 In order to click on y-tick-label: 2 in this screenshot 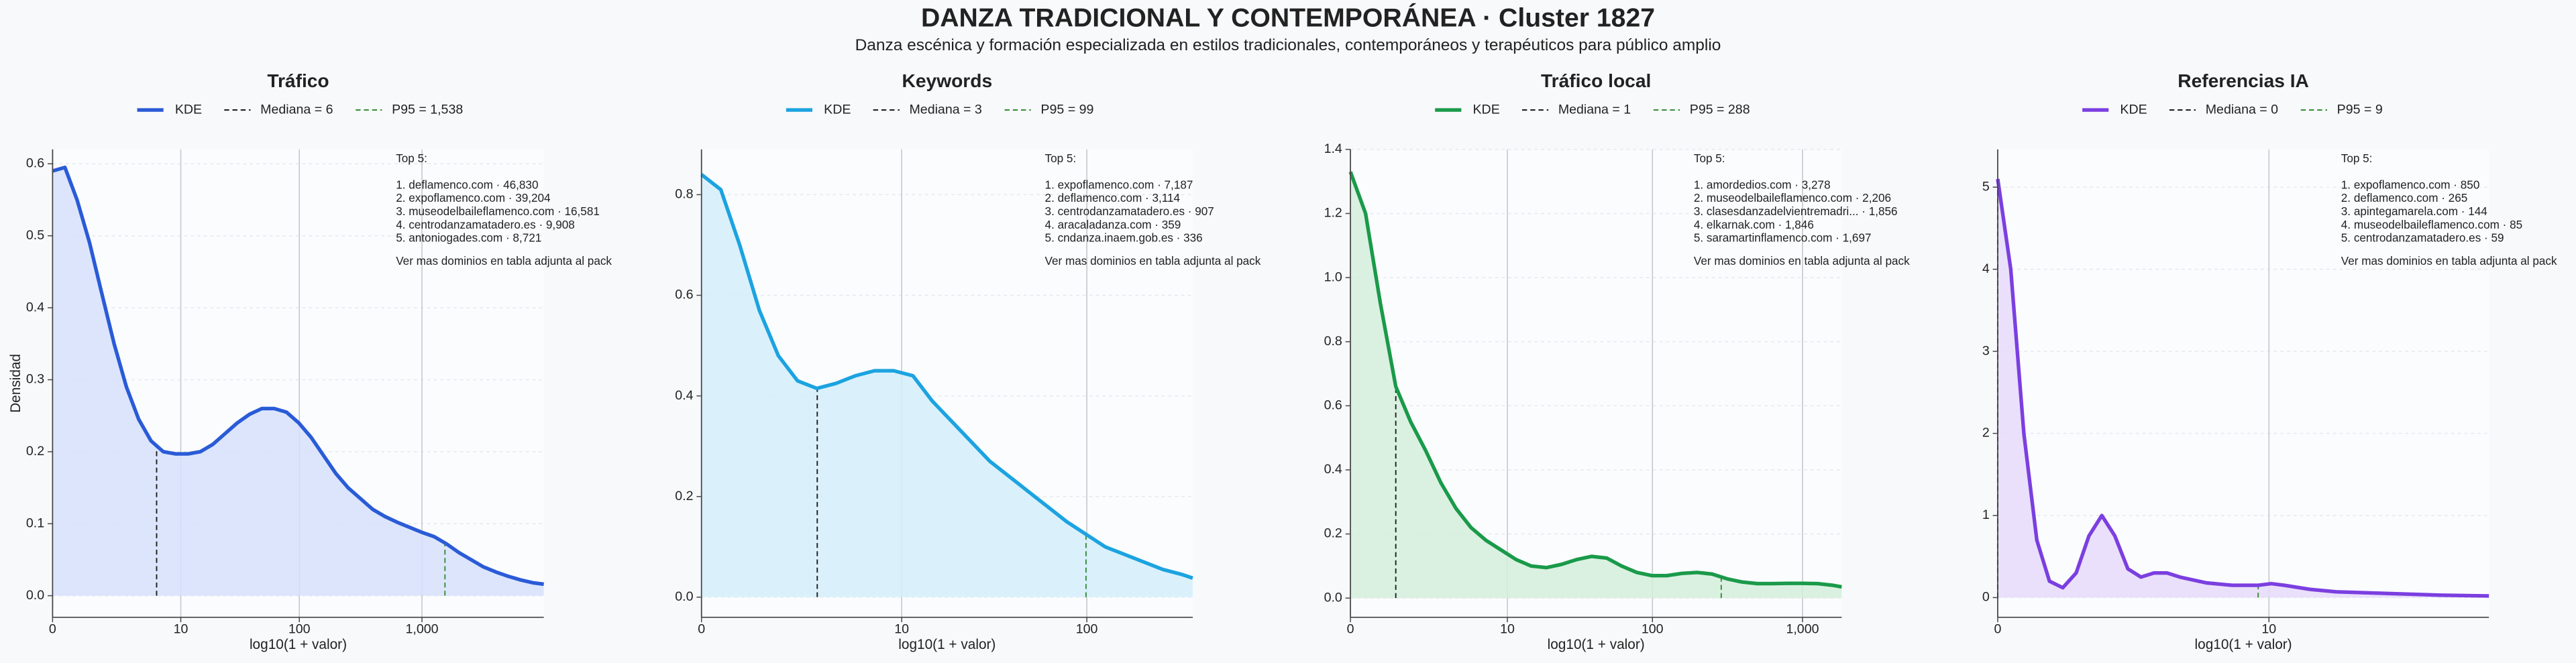, I will do `click(1986, 433)`.